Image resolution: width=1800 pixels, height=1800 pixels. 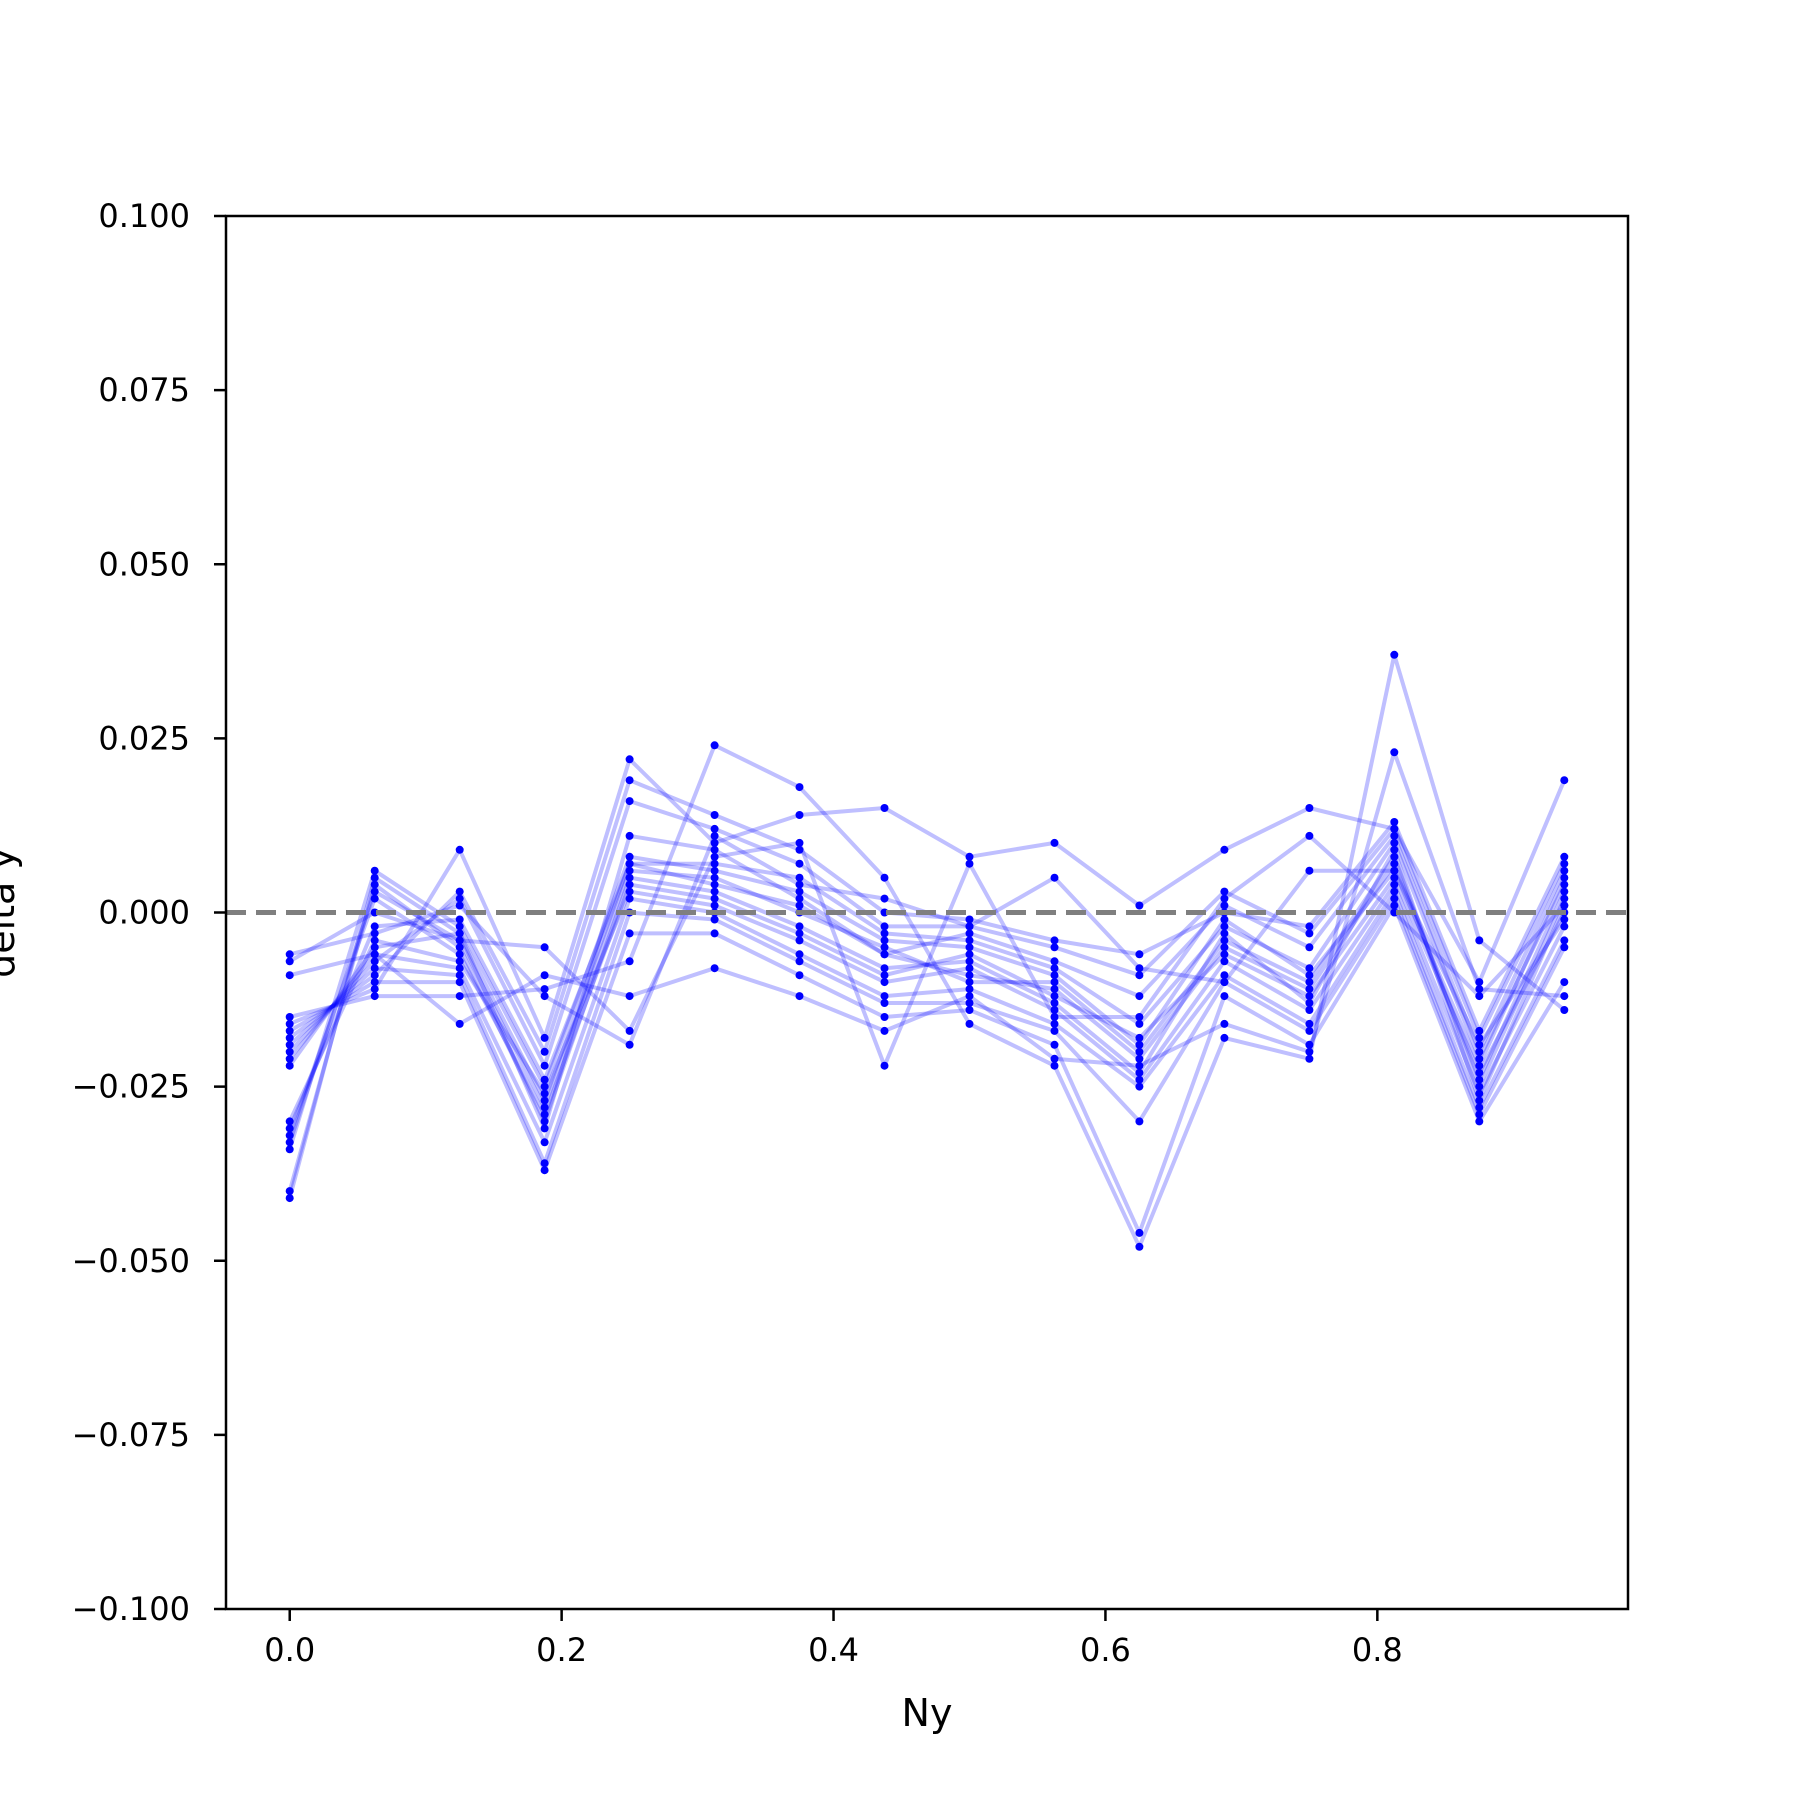 What do you see at coordinates (144, 564) in the screenshot?
I see `y-tick-label: 0.050` at bounding box center [144, 564].